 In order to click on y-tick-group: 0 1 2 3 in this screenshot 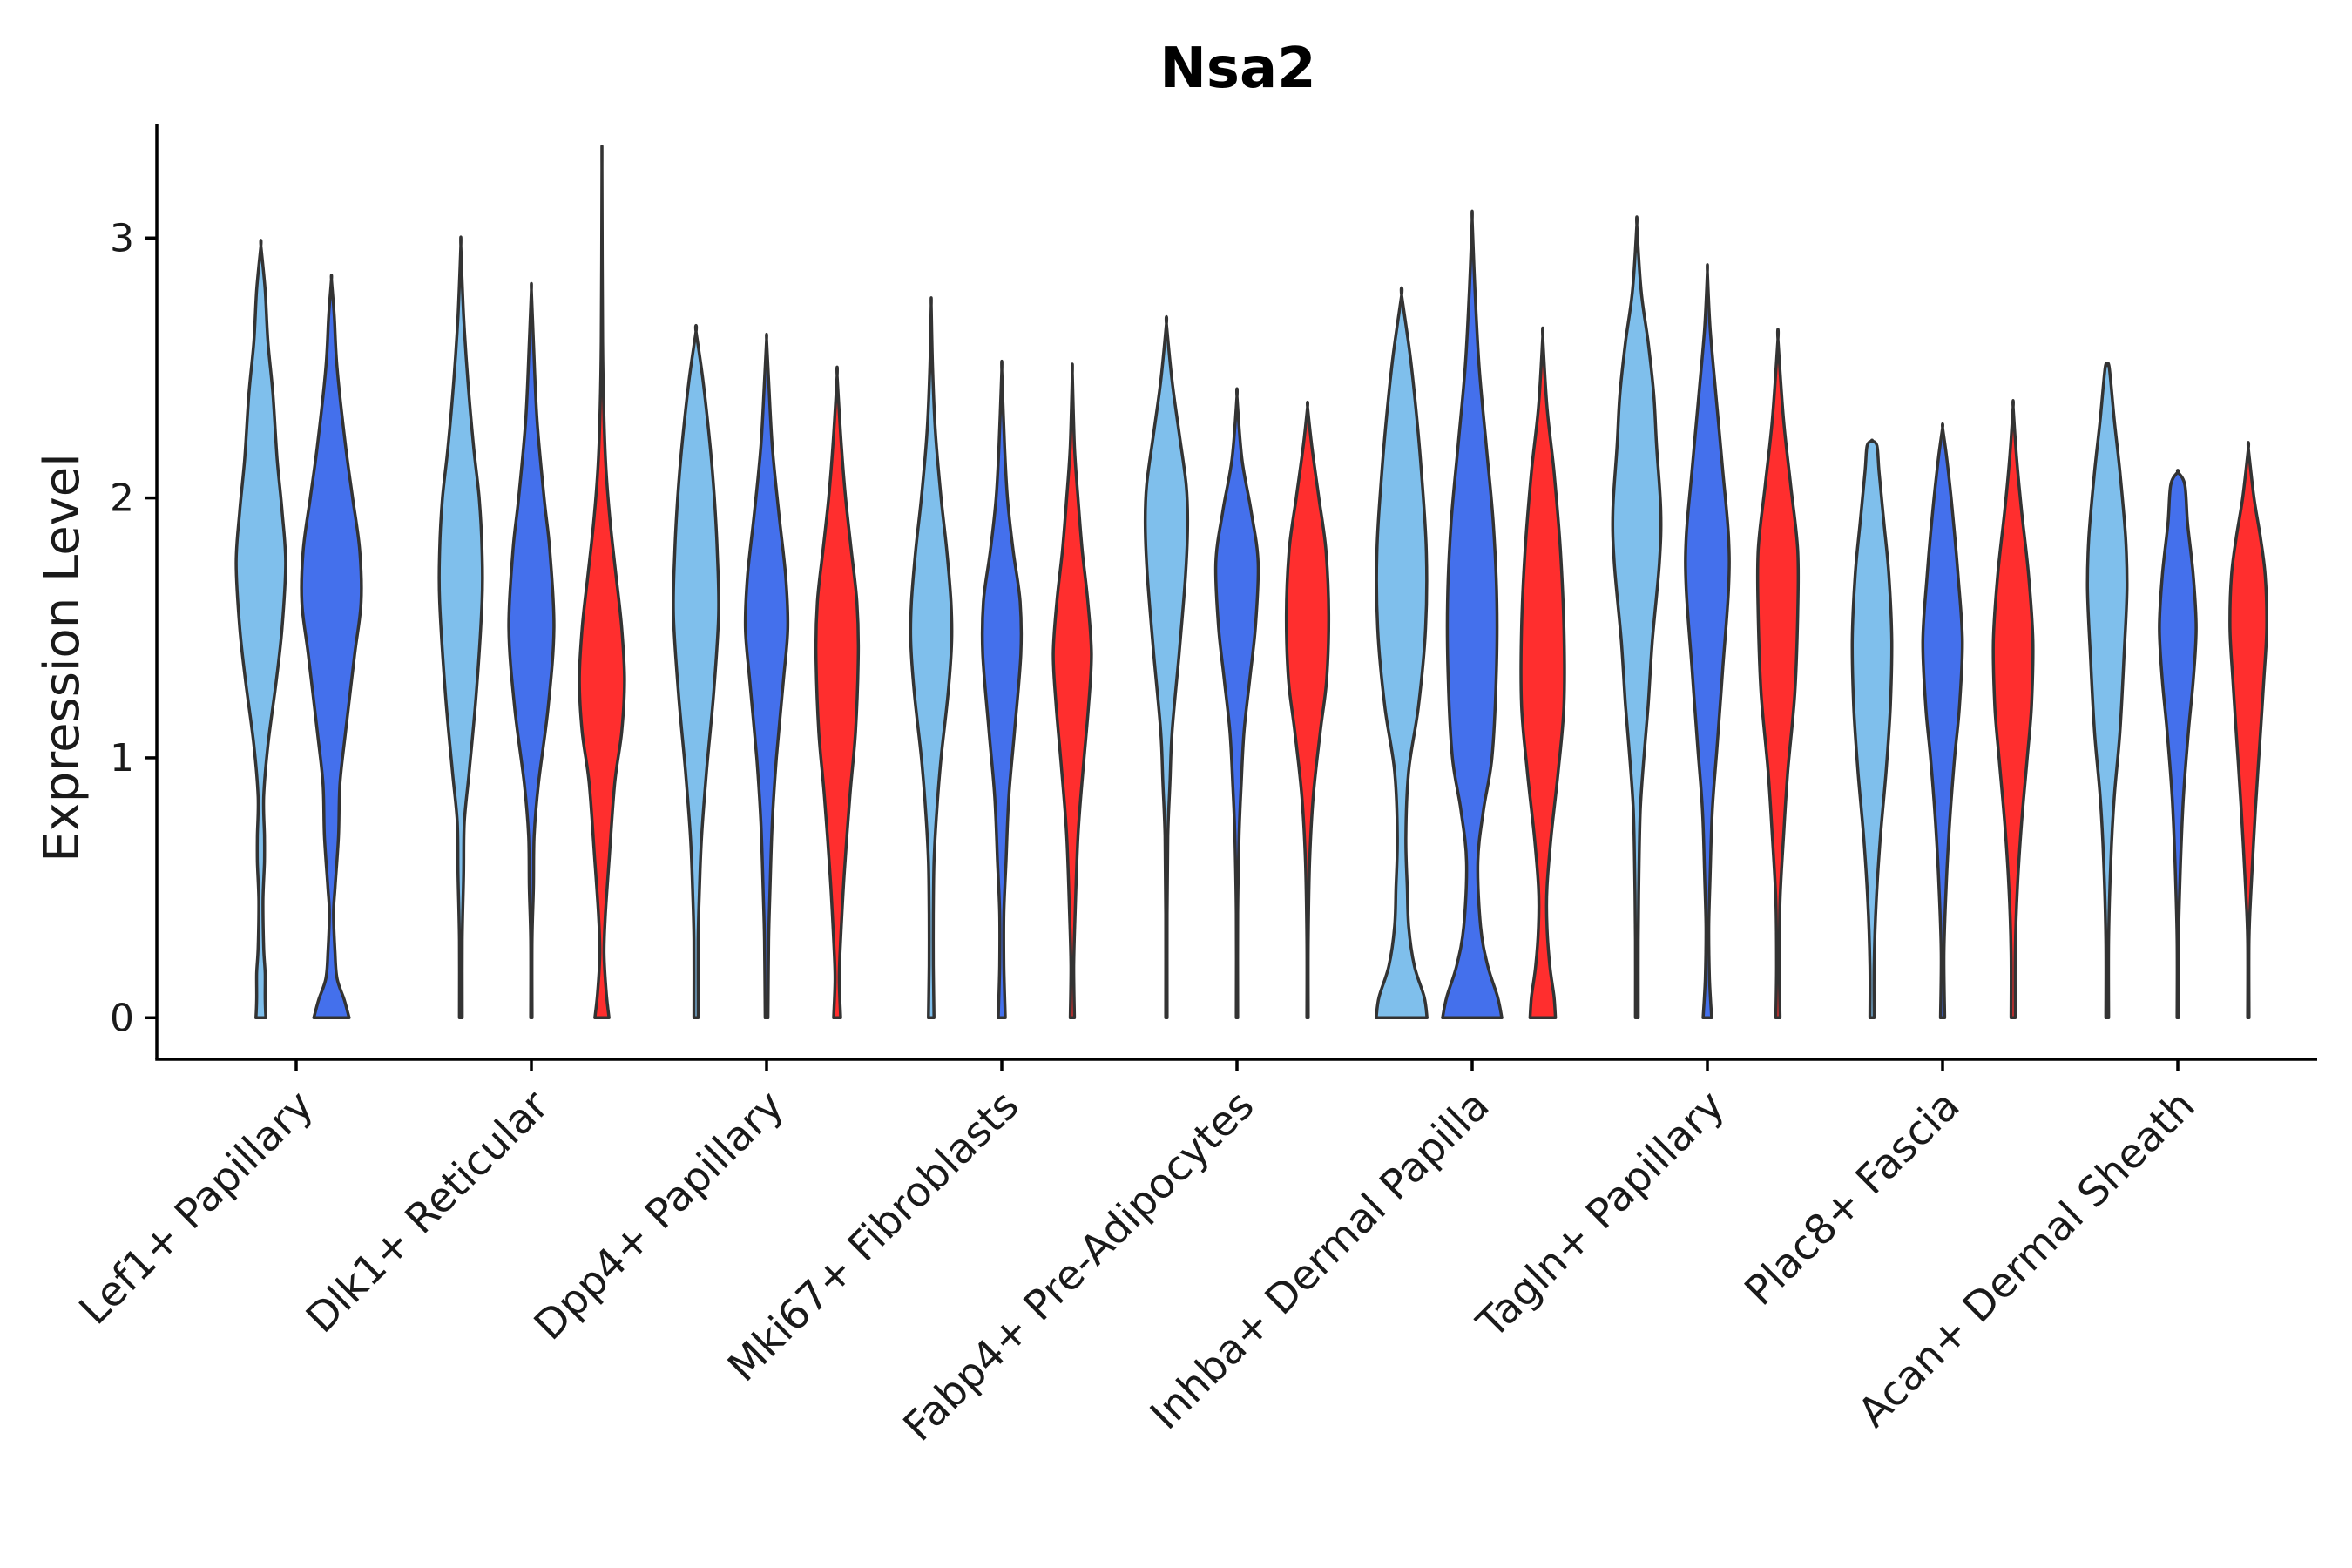, I will do `click(134, 628)`.